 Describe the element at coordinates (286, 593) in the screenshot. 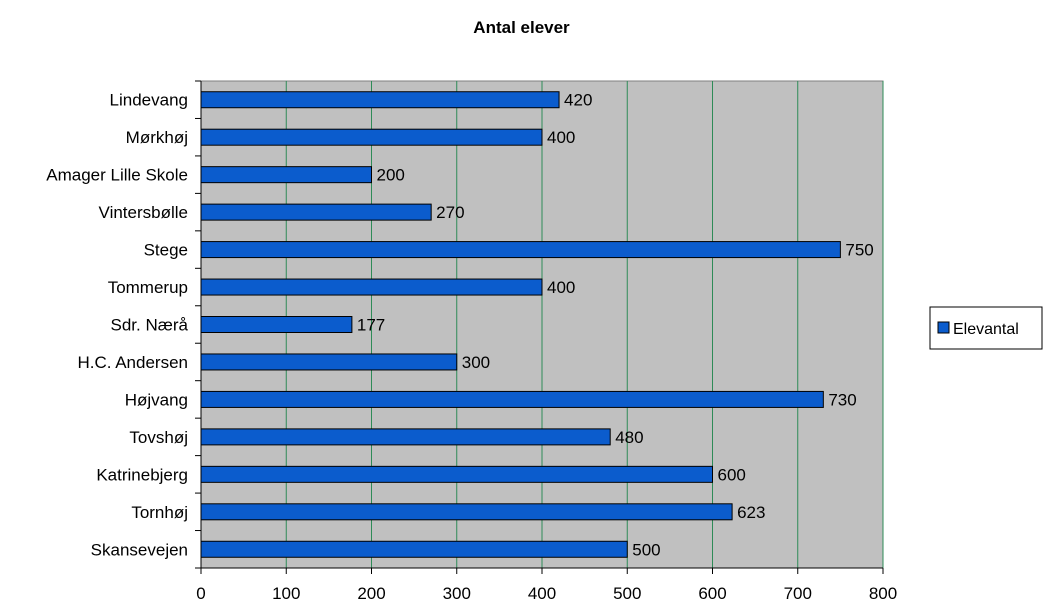

I see `x-tick-label: 100` at that location.